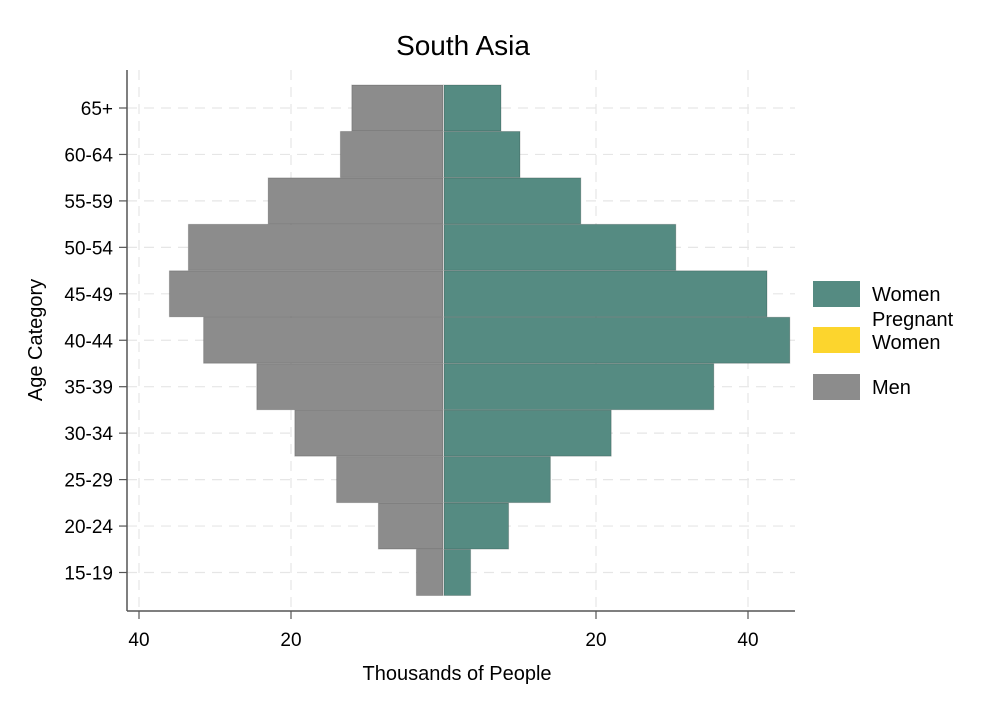 Image resolution: width=1000 pixels, height=717 pixels. Describe the element at coordinates (456, 674) in the screenshot. I see `x-axis-label: Thousands of People` at that location.